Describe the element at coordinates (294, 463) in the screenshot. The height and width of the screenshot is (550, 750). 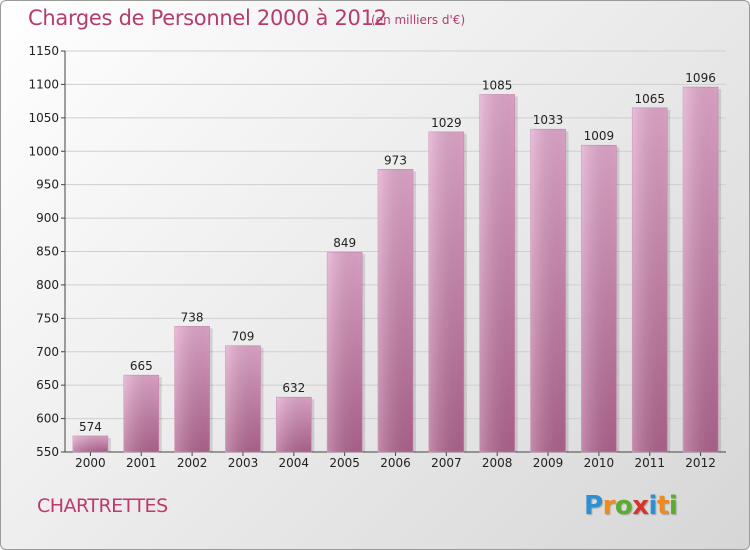
I see `x-tick-label: 2004` at that location.